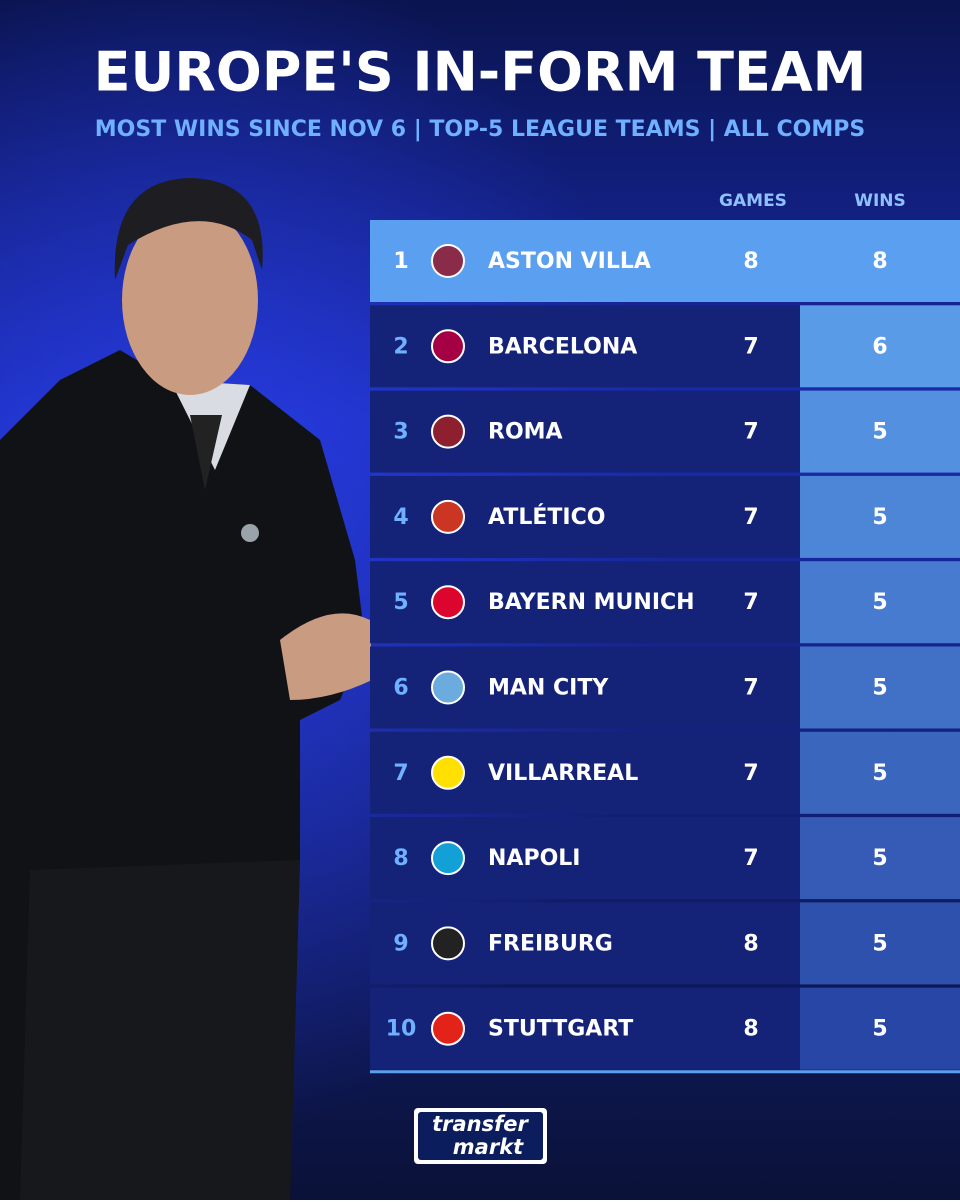  Describe the element at coordinates (480, 1124) in the screenshot. I see `logo-text: transfer` at that location.